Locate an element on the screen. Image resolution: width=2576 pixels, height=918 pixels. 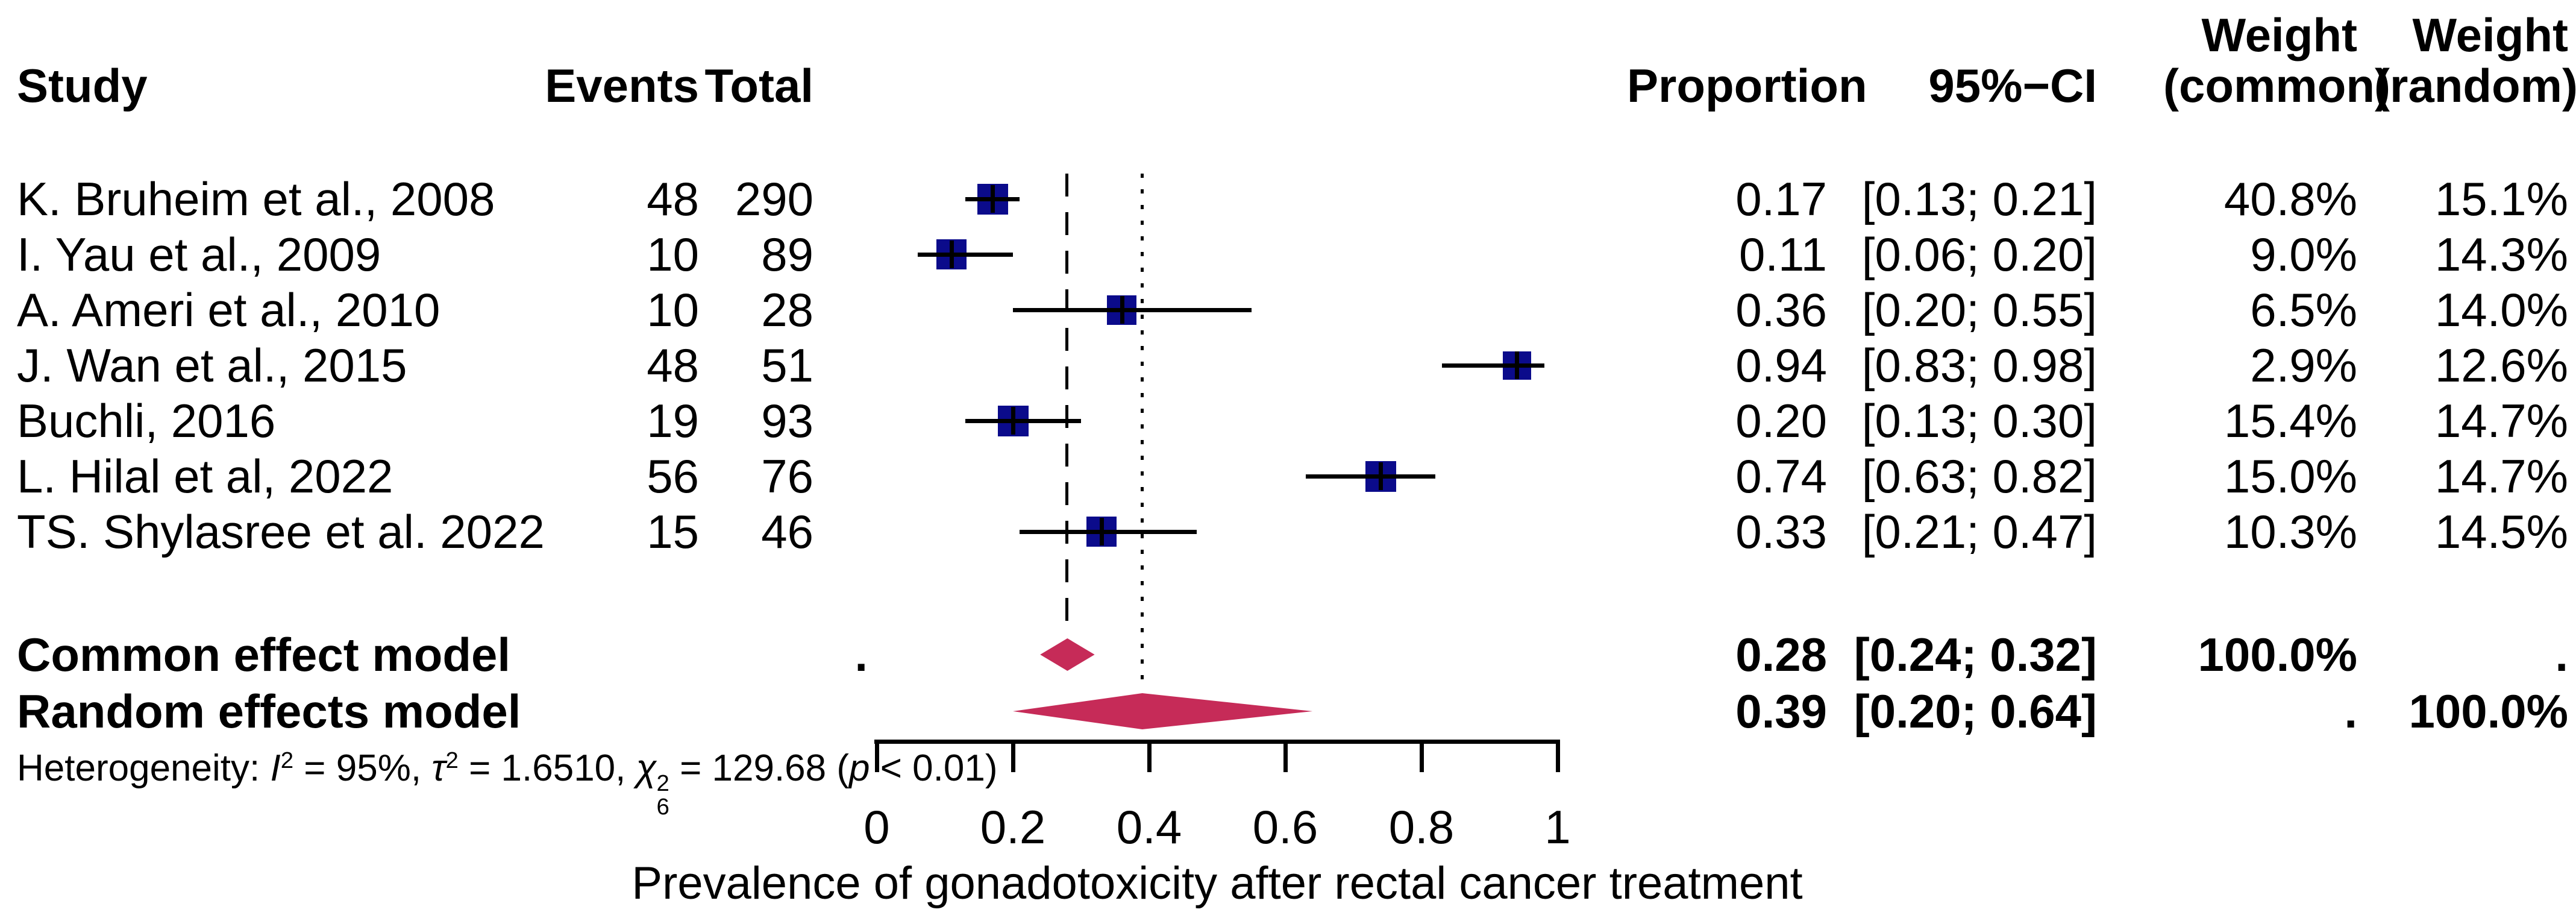
study-name: L. Hilal et al, 2022 is located at coordinates (205, 477).